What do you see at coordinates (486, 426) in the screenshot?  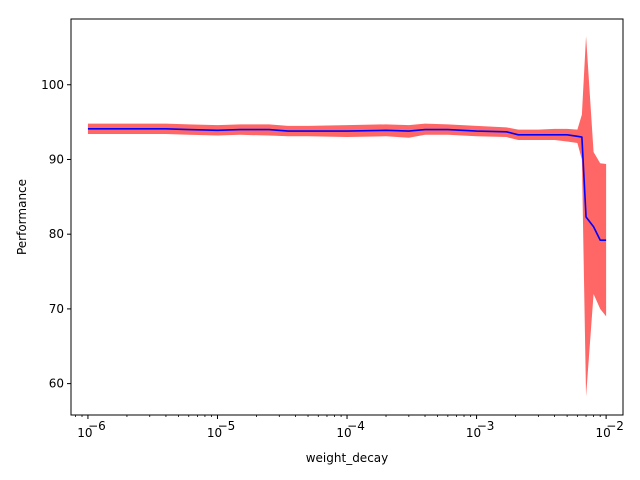 I see `x-tick-label-exponent: −3` at bounding box center [486, 426].